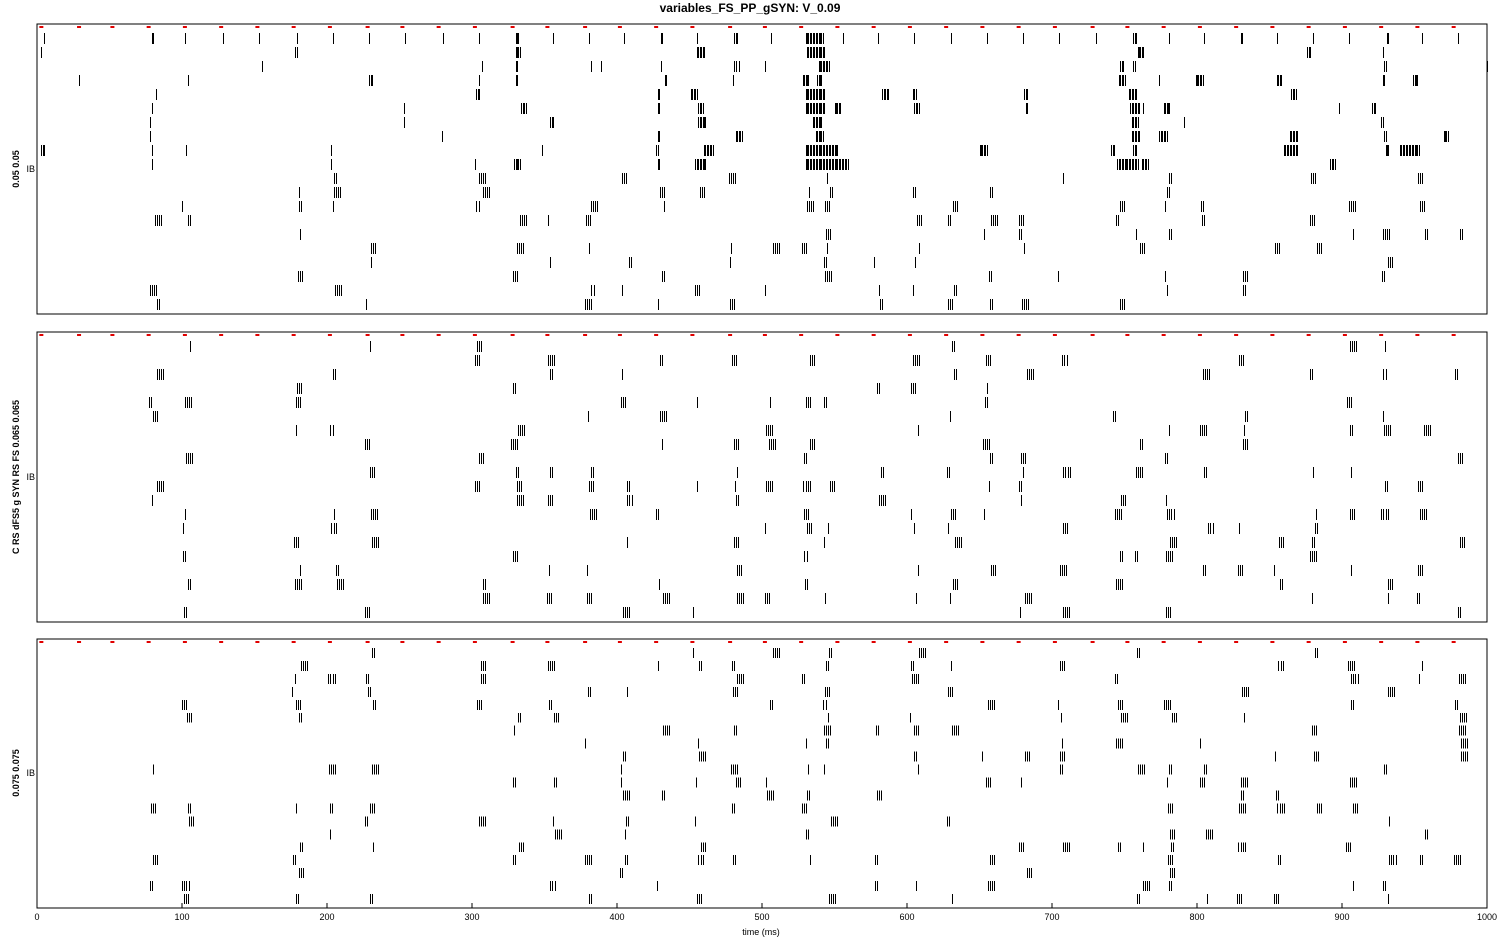 This screenshot has height=938, width=1500. What do you see at coordinates (326, 917) in the screenshot?
I see `x-tick-label: 200` at bounding box center [326, 917].